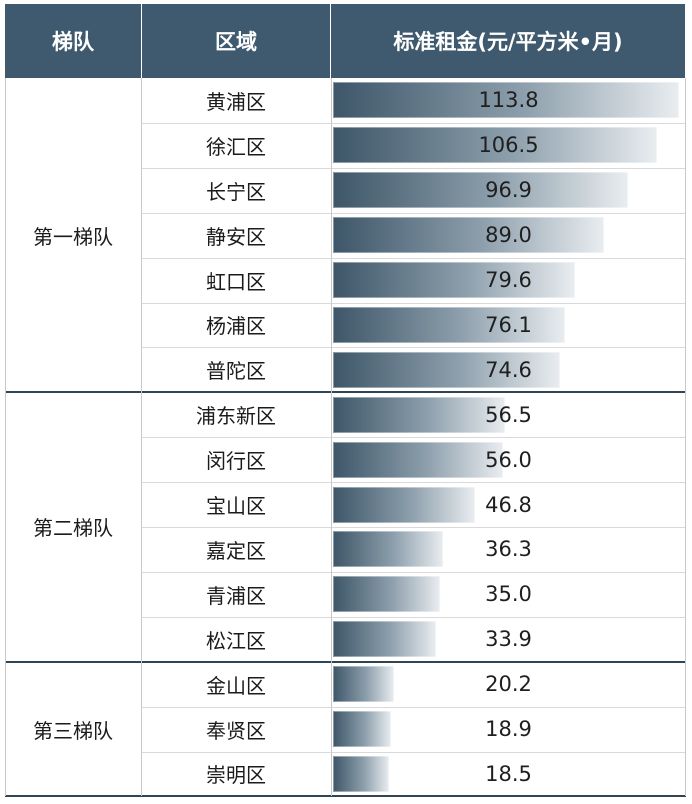  What do you see at coordinates (331, 437) in the screenshot?
I see `district-column-divider` at bounding box center [331, 437].